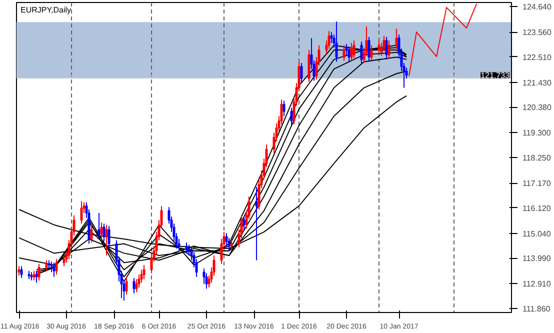 The height and width of the screenshot is (333, 554). I want to click on y-tick-label: 113.990, so click(537, 259).